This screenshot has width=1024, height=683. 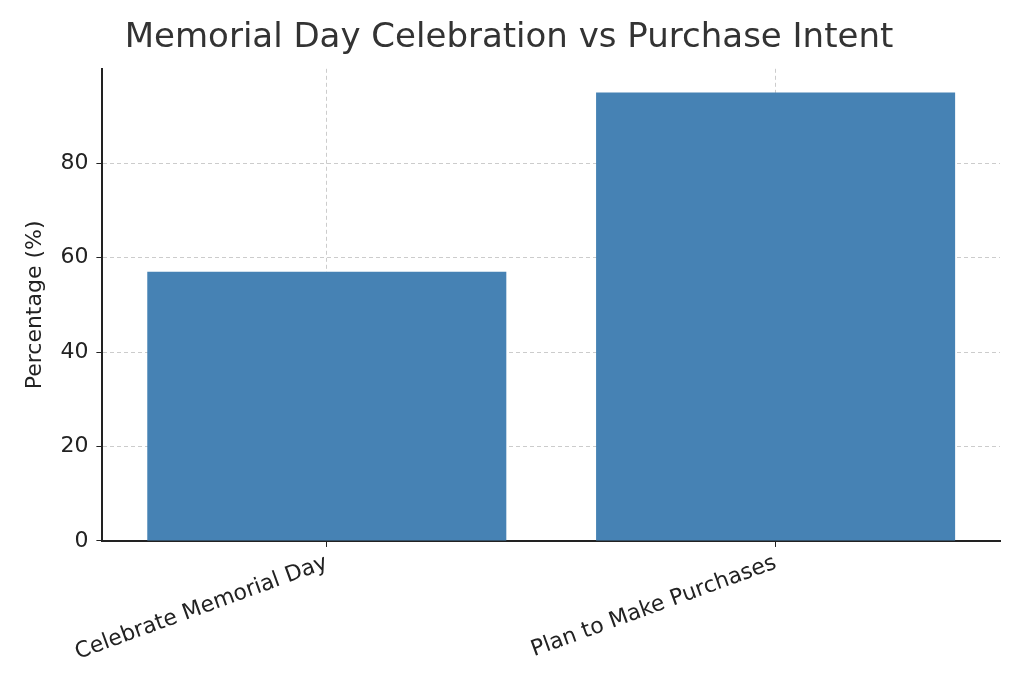 I want to click on y-tick-label: 0, so click(x=81, y=539).